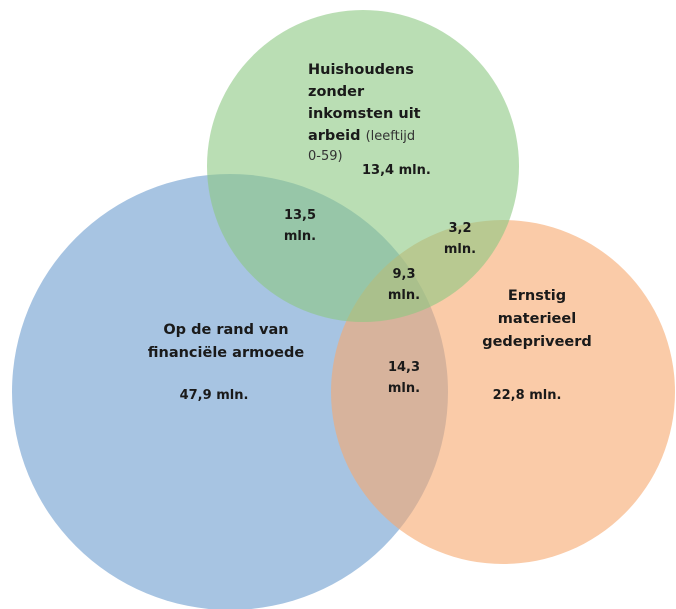  Describe the element at coordinates (336, 92) in the screenshot. I see `set-label: zonder` at that location.